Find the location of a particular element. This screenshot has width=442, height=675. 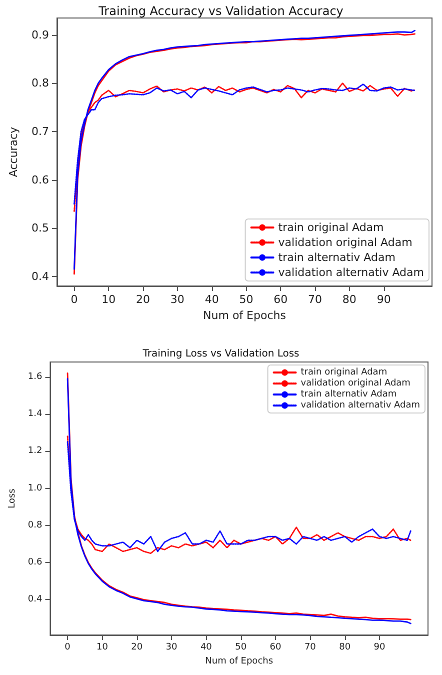

y-tick-label: 0.7 is located at coordinates (40, 131).